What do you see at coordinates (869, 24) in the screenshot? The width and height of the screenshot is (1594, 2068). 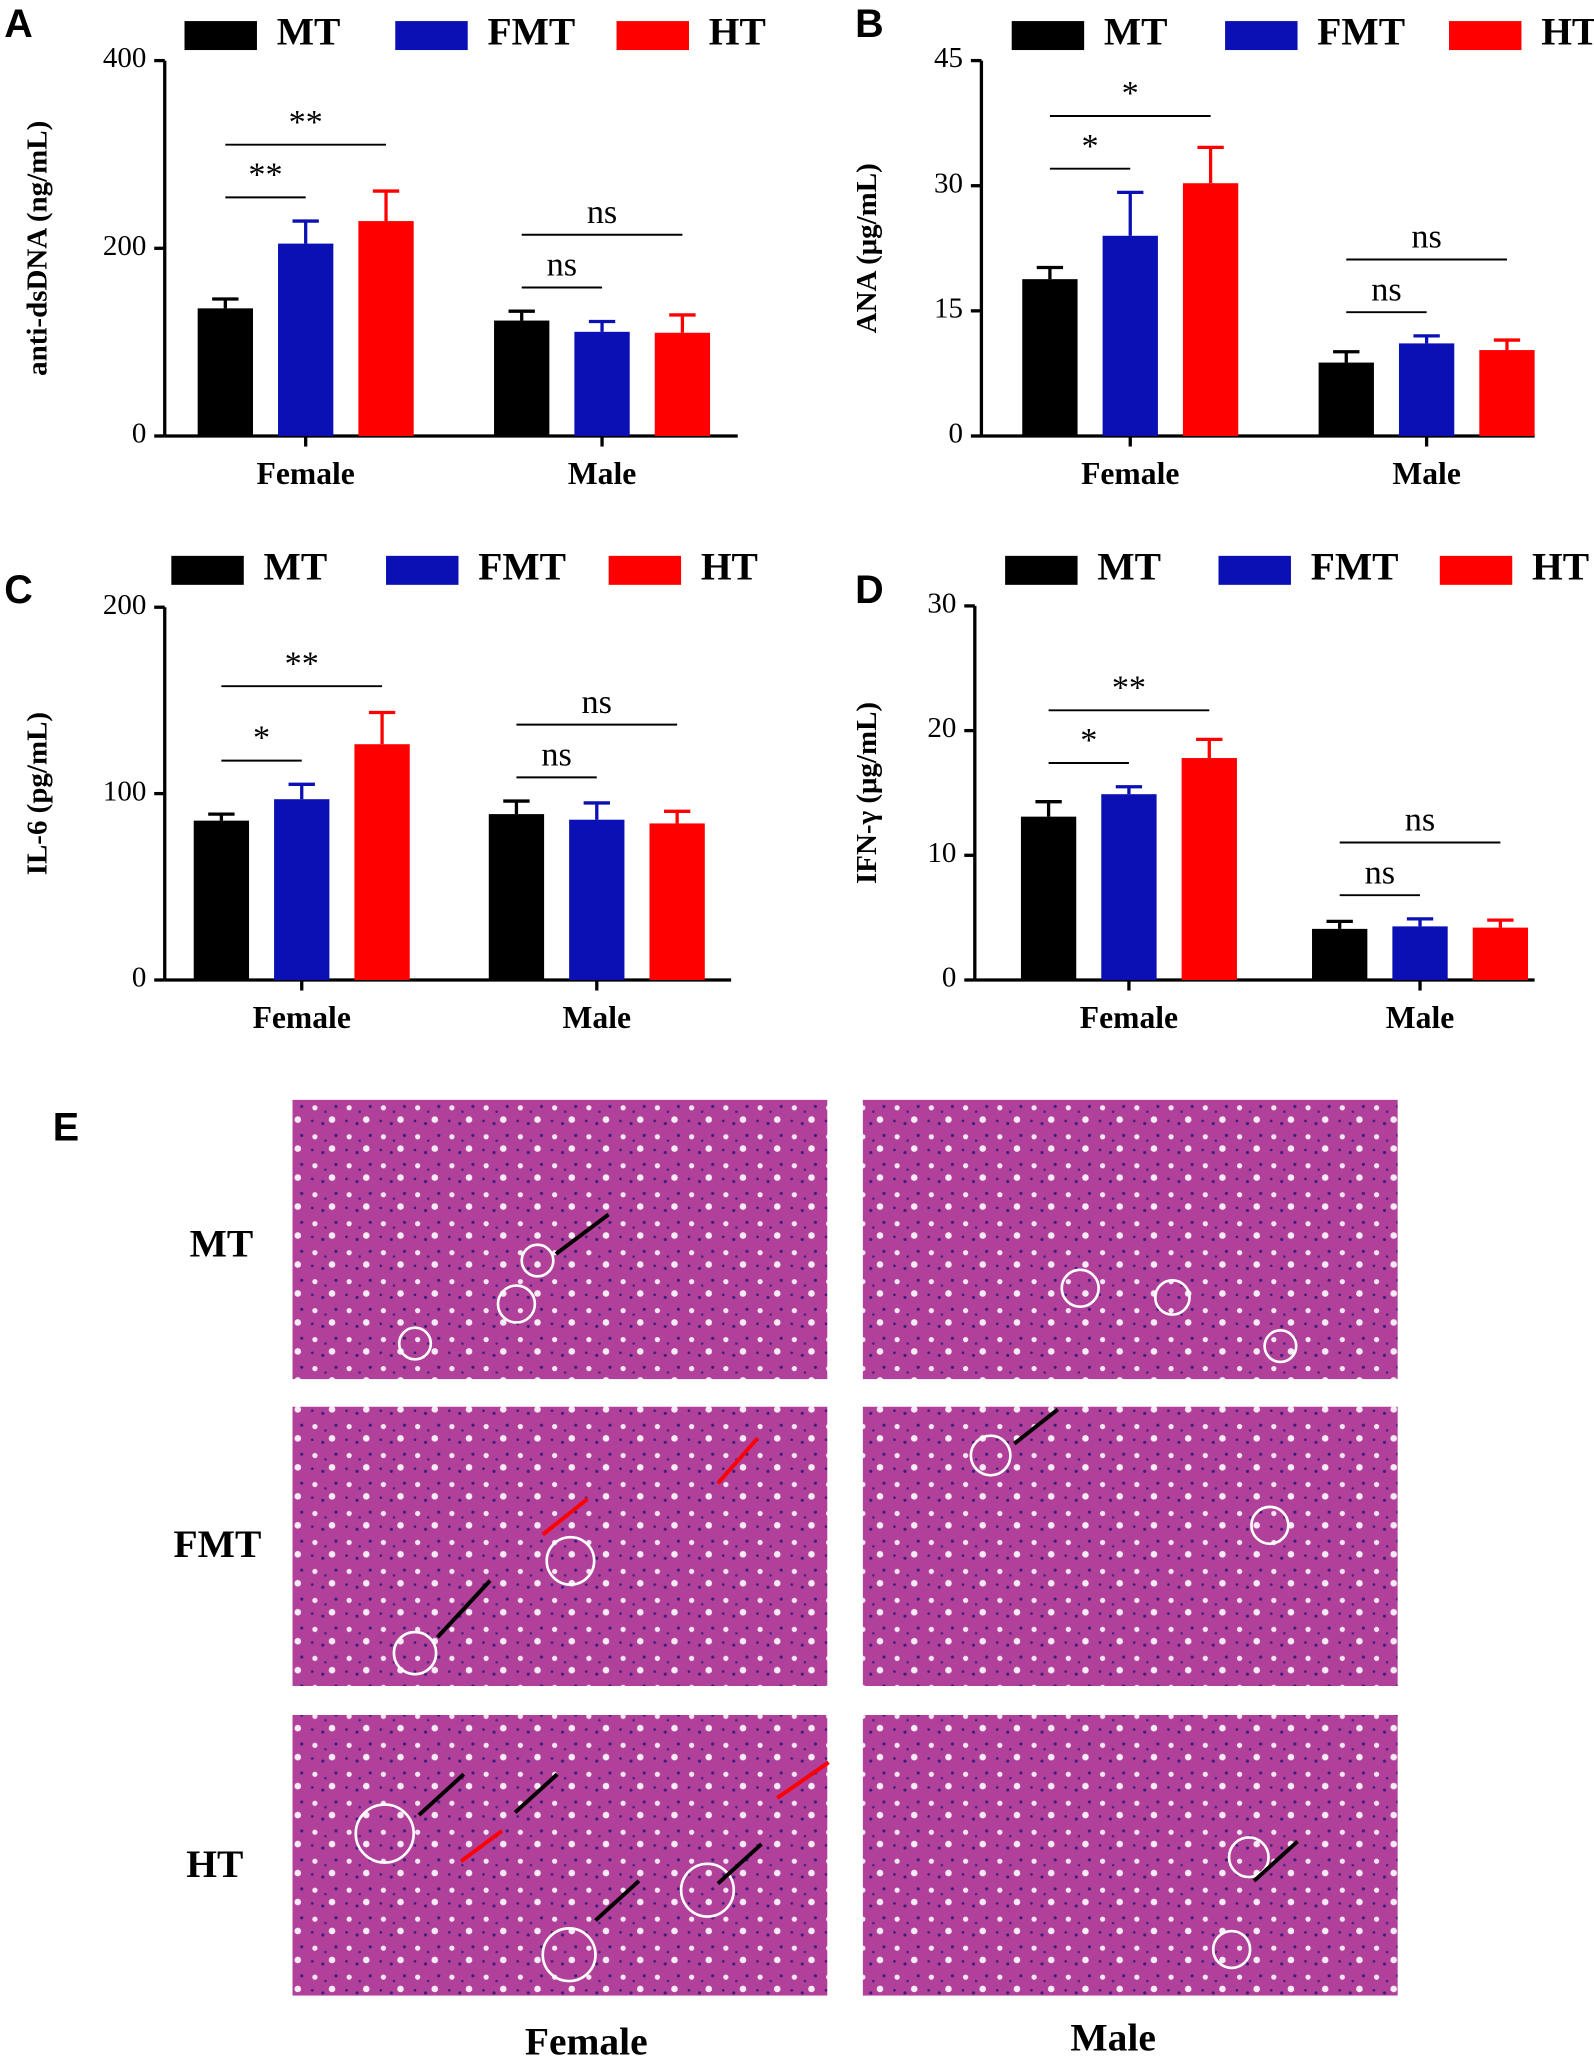 I see `panel-letter: B` at bounding box center [869, 24].